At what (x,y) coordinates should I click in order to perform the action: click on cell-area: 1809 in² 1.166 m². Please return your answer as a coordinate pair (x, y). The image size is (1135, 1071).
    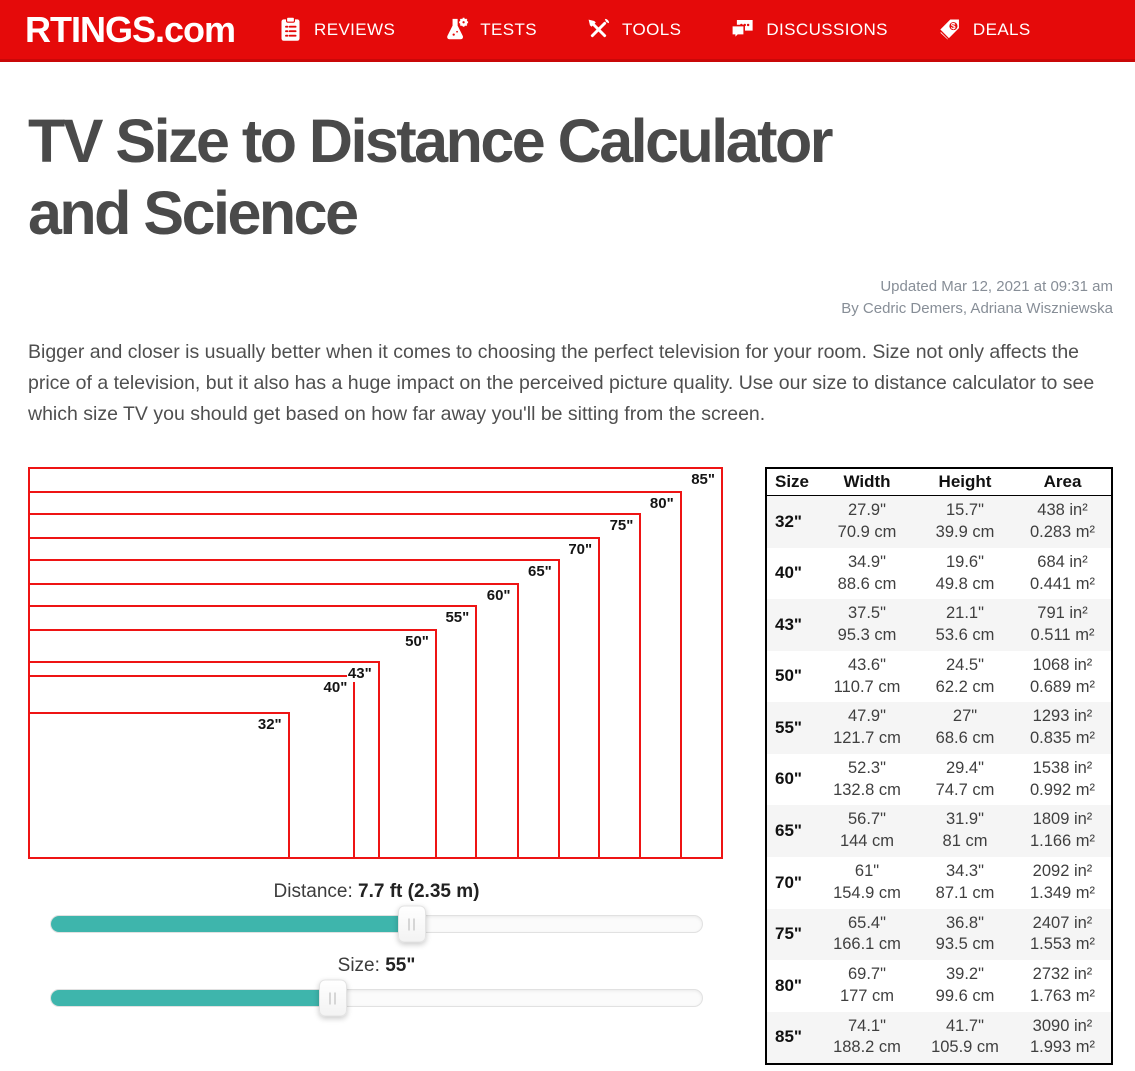
    Looking at the image, I should click on (1062, 830).